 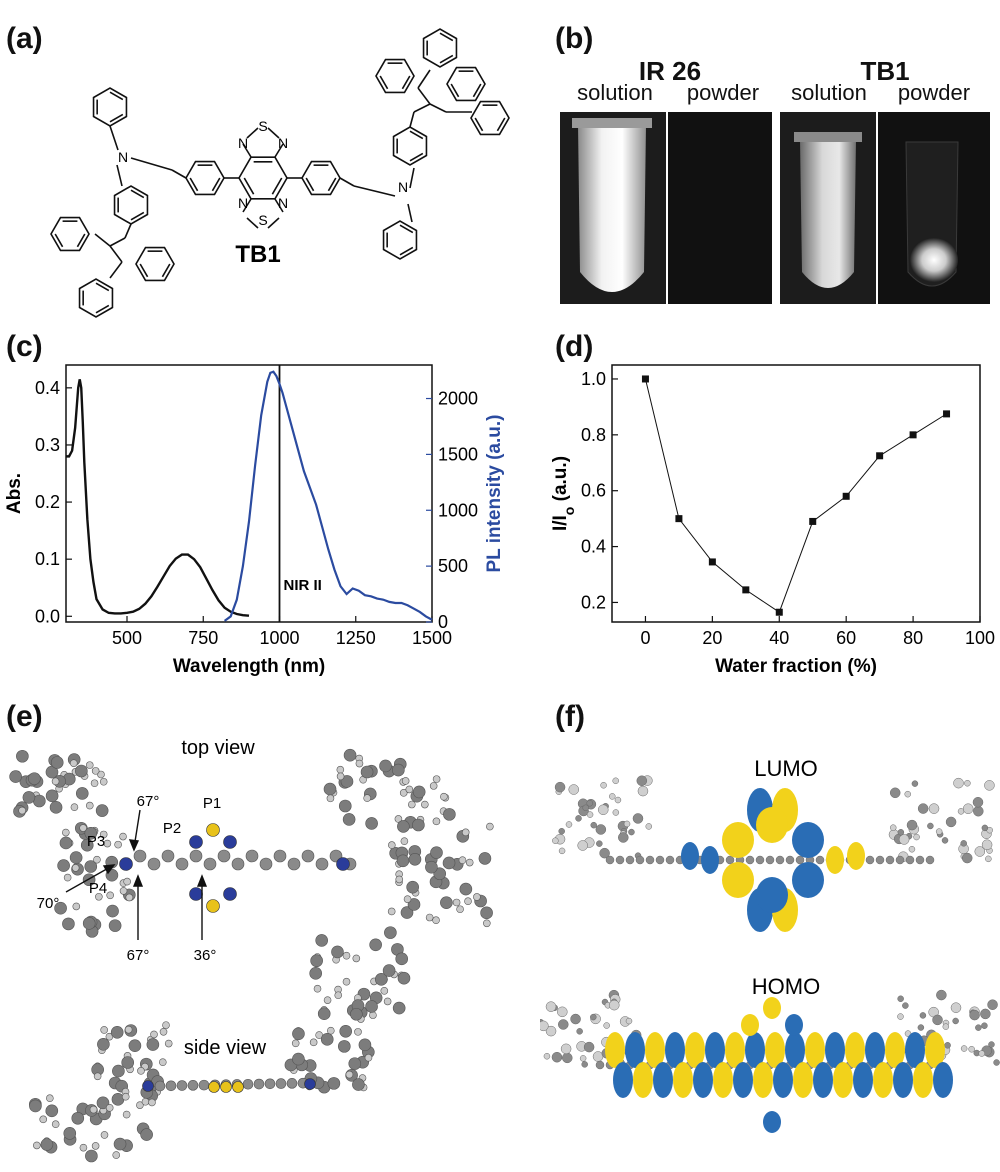 What do you see at coordinates (280, 173) in the screenshot?
I see `structure-tb1: TB1 N N S N N S N N` at bounding box center [280, 173].